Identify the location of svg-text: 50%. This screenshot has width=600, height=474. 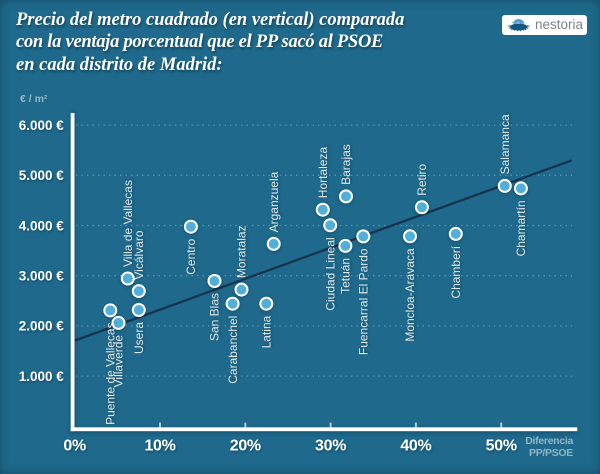
(501, 445).